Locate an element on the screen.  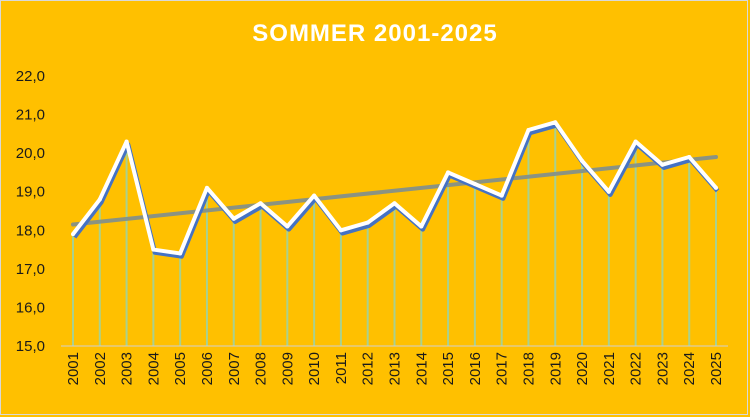
y-axis: 15,0 16,0 17,0 18,0 19,0 20,0 21,0 22,0 is located at coordinates (30, 211).